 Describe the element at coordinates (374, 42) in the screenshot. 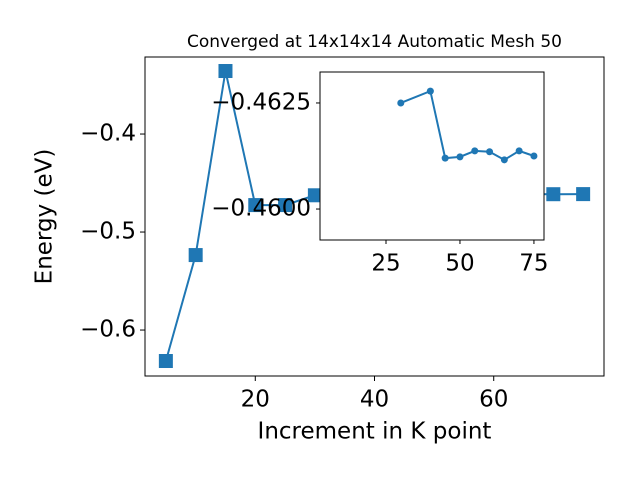

I see `chart-title: Converged at 14x14x14 Automatic Mesh 50` at that location.